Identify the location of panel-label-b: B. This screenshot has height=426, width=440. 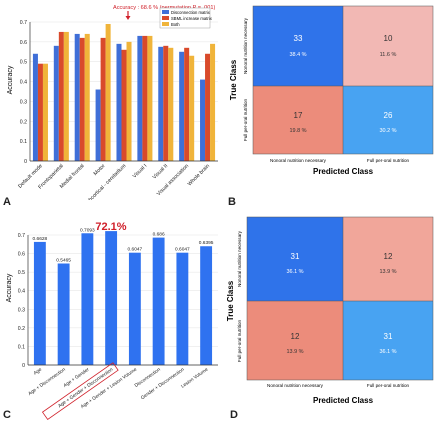
(232, 202).